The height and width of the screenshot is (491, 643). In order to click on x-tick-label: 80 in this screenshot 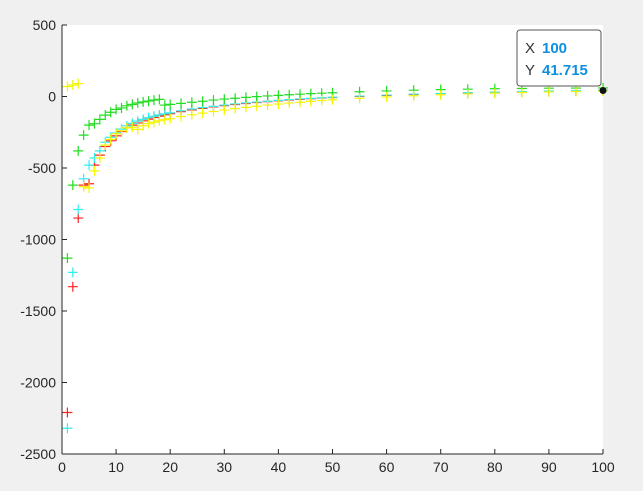, I will do `click(495, 467)`.